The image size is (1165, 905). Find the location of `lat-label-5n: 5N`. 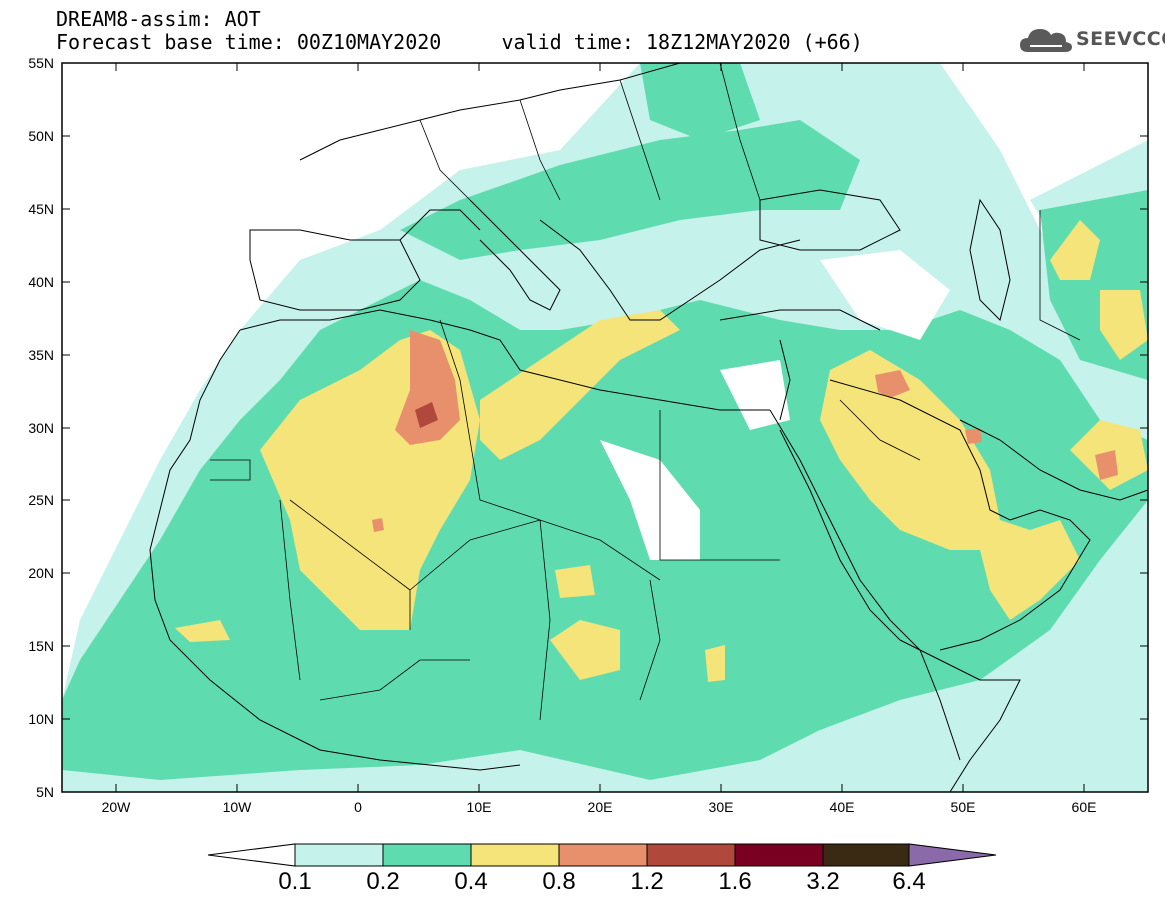

lat-label-5n: 5N is located at coordinates (45, 792).